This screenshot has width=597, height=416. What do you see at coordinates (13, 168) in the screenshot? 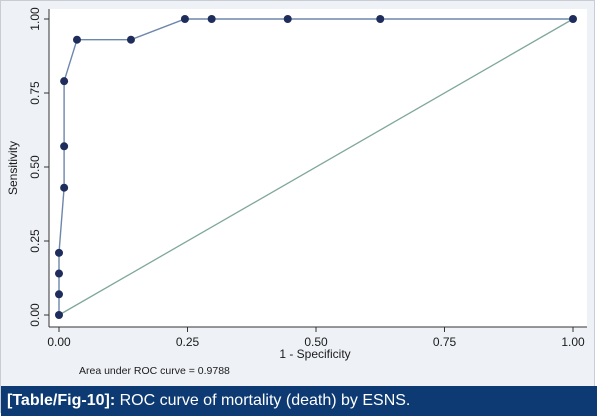
I see `y-axis-title: Sensitivity` at bounding box center [13, 168].